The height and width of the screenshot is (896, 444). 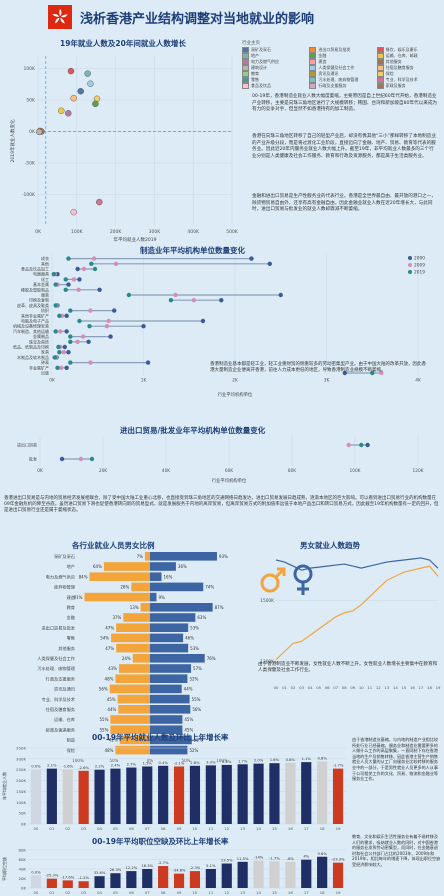 I want to click on male-pct-label: 16%, so click(x=168, y=576).